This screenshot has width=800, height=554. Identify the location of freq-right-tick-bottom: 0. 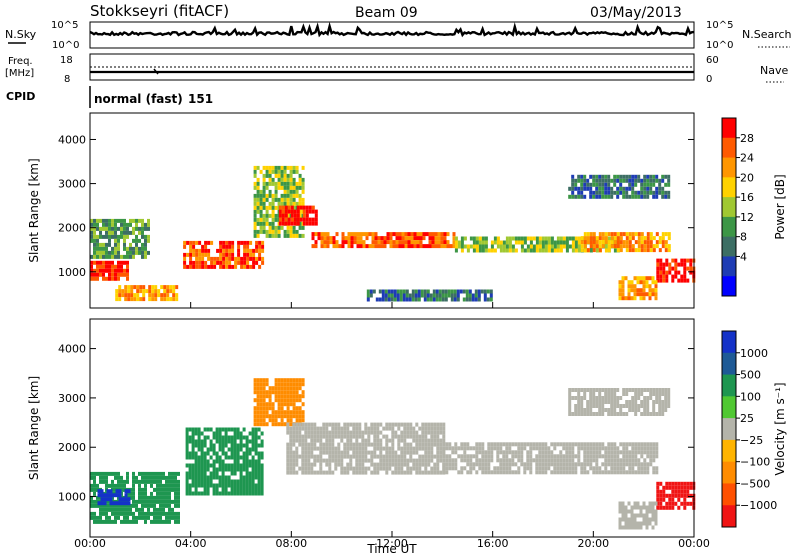
(709, 79).